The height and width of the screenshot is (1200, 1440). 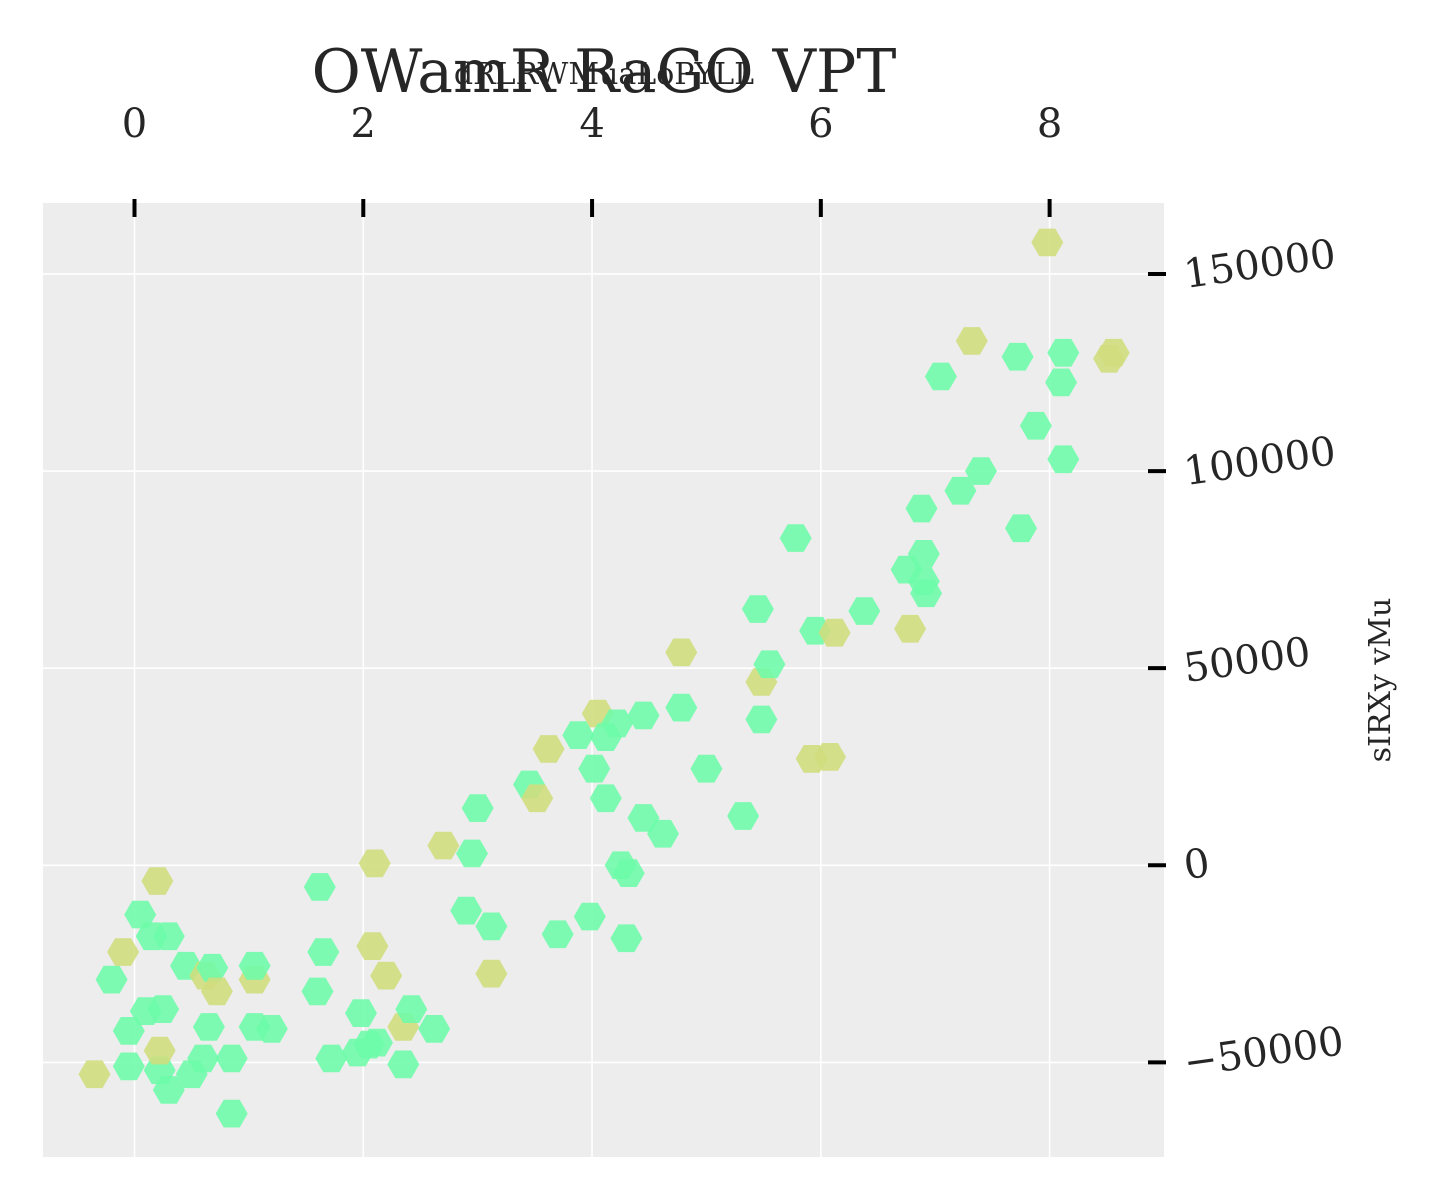 What do you see at coordinates (591, 124) in the screenshot?
I see `x-tick-label: 4` at bounding box center [591, 124].